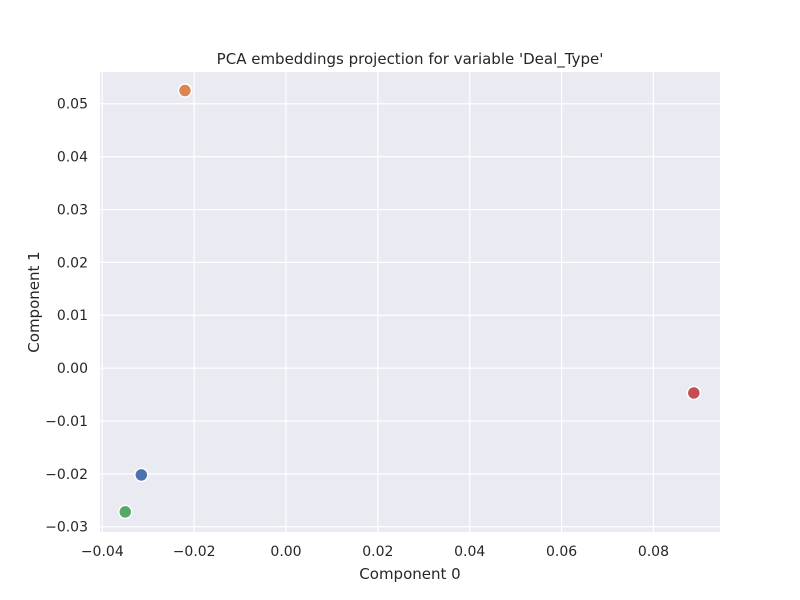  What do you see at coordinates (72, 210) in the screenshot?
I see `y-tick-label: 0.03` at bounding box center [72, 210].